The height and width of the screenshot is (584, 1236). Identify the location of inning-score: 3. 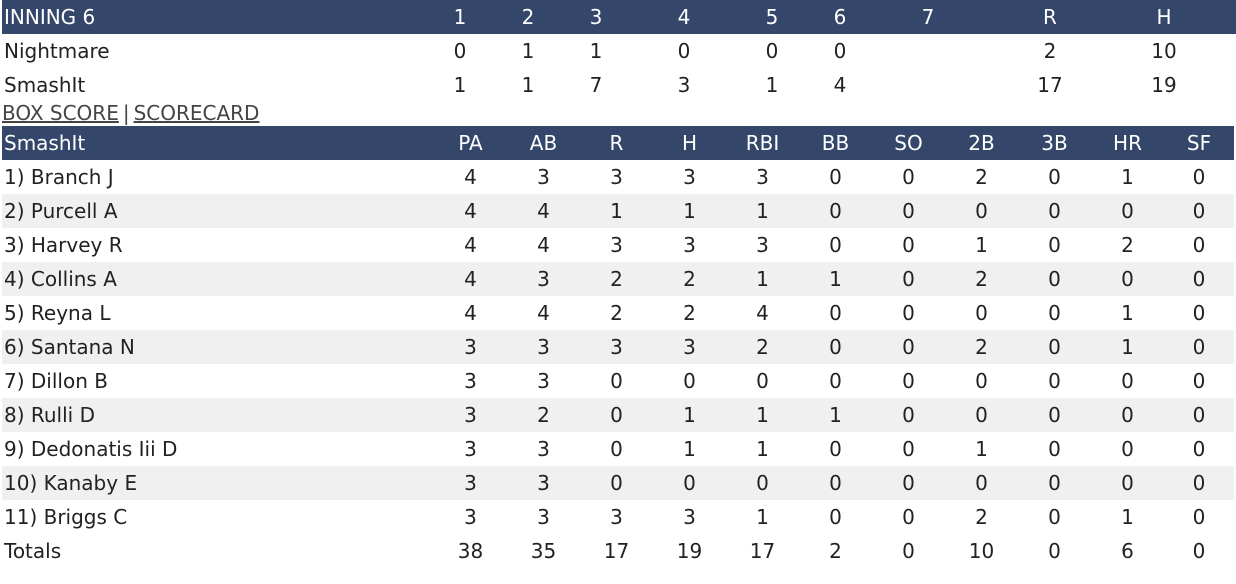
(684, 85).